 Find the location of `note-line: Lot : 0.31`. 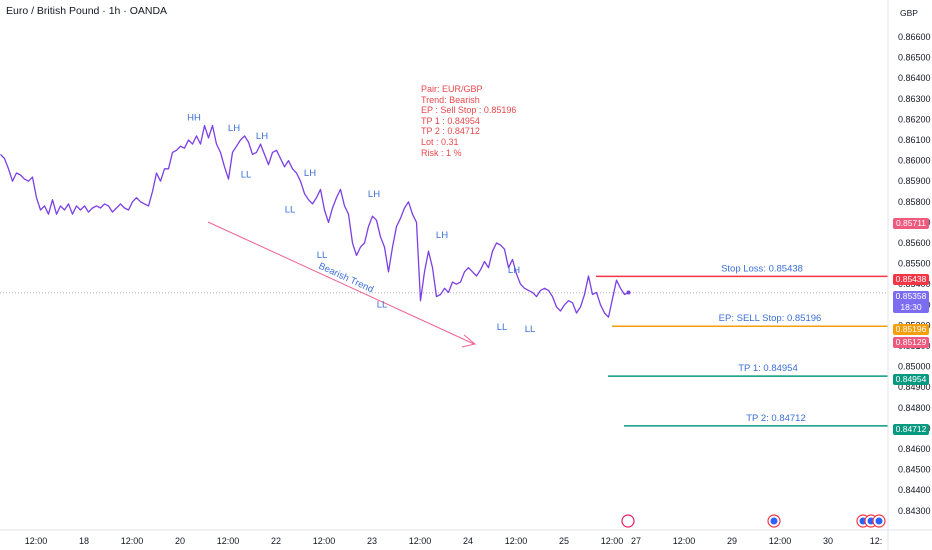

note-line: Lot : 0.31 is located at coordinates (440, 141).